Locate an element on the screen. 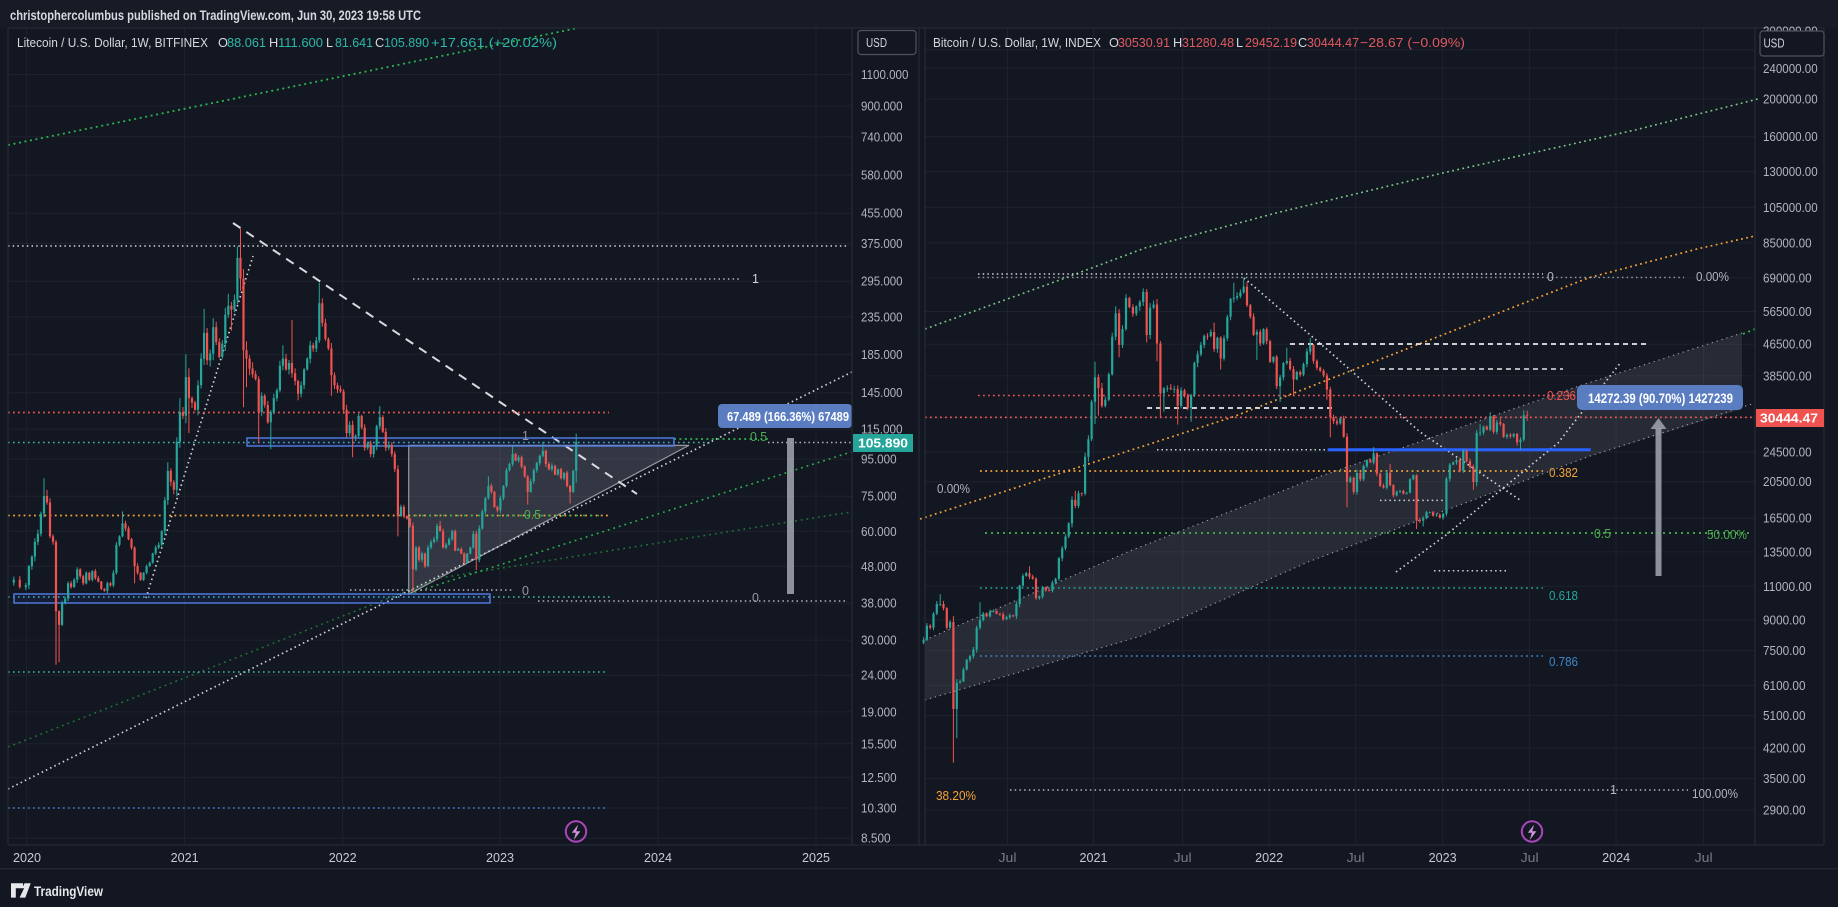 The height and width of the screenshot is (907, 1838). svg-text: 4200.00 is located at coordinates (1784, 748).